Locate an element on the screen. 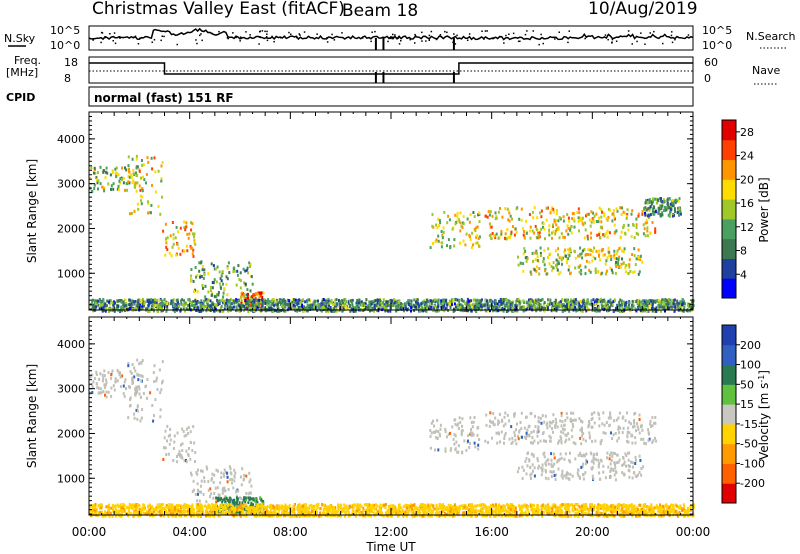  colorbar-tick-label: 12 is located at coordinates (747, 227).